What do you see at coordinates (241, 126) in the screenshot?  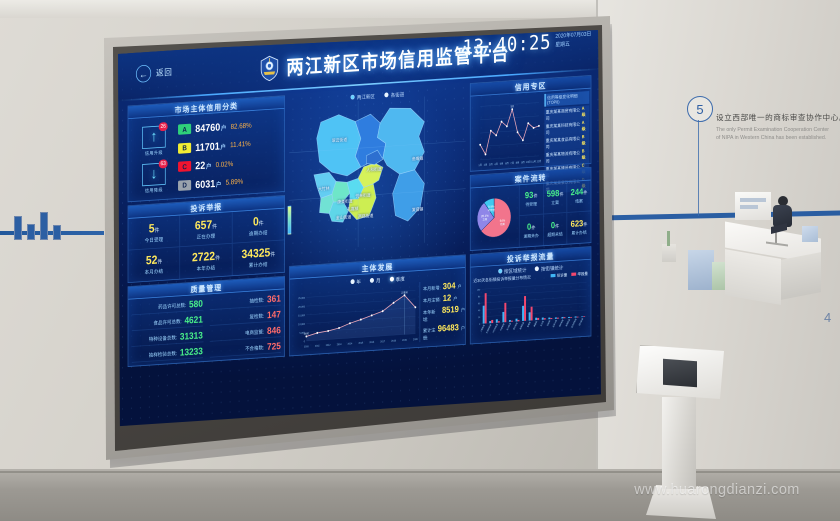 I see `credit-grade-percent: 82.68%` at bounding box center [241, 126].